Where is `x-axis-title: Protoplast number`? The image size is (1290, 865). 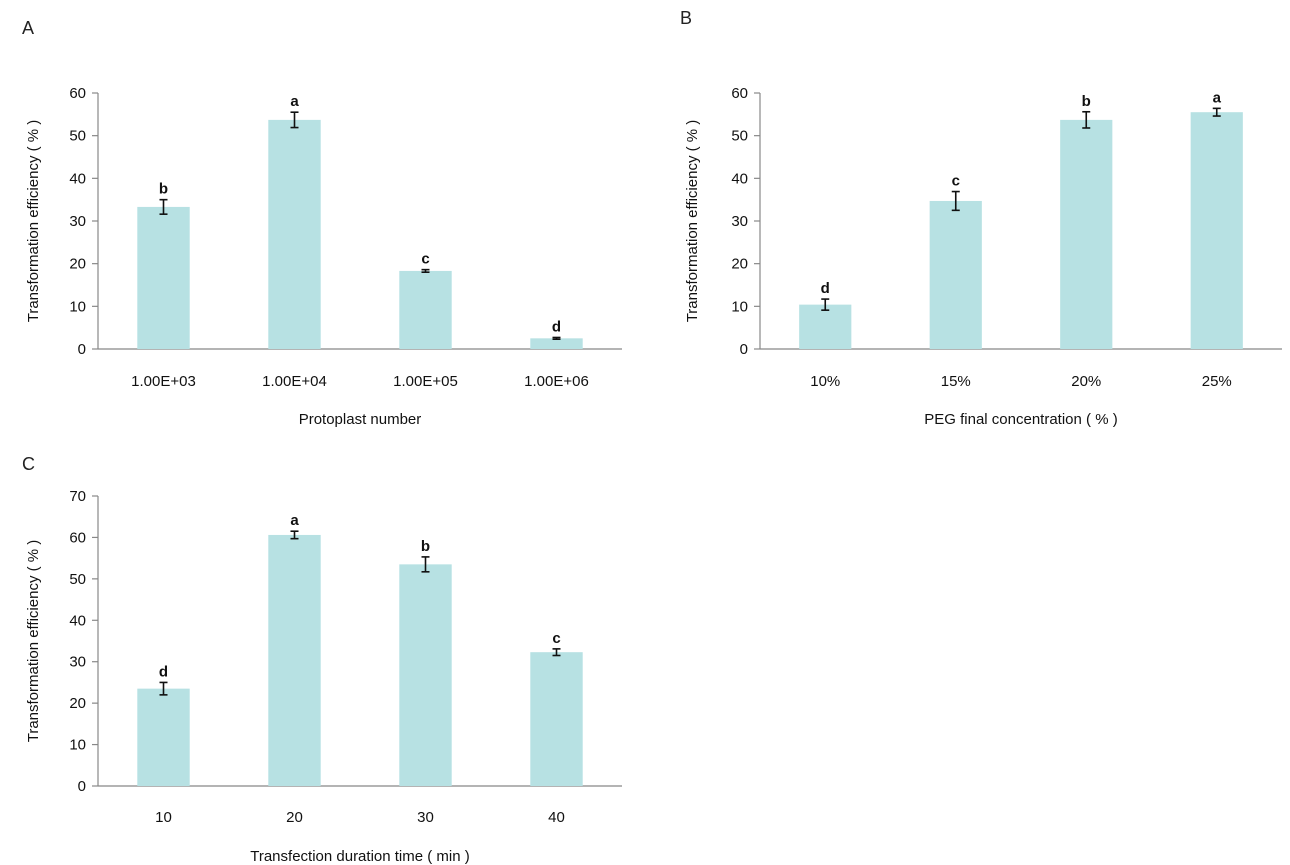 x-axis-title: Protoplast number is located at coordinates (360, 419).